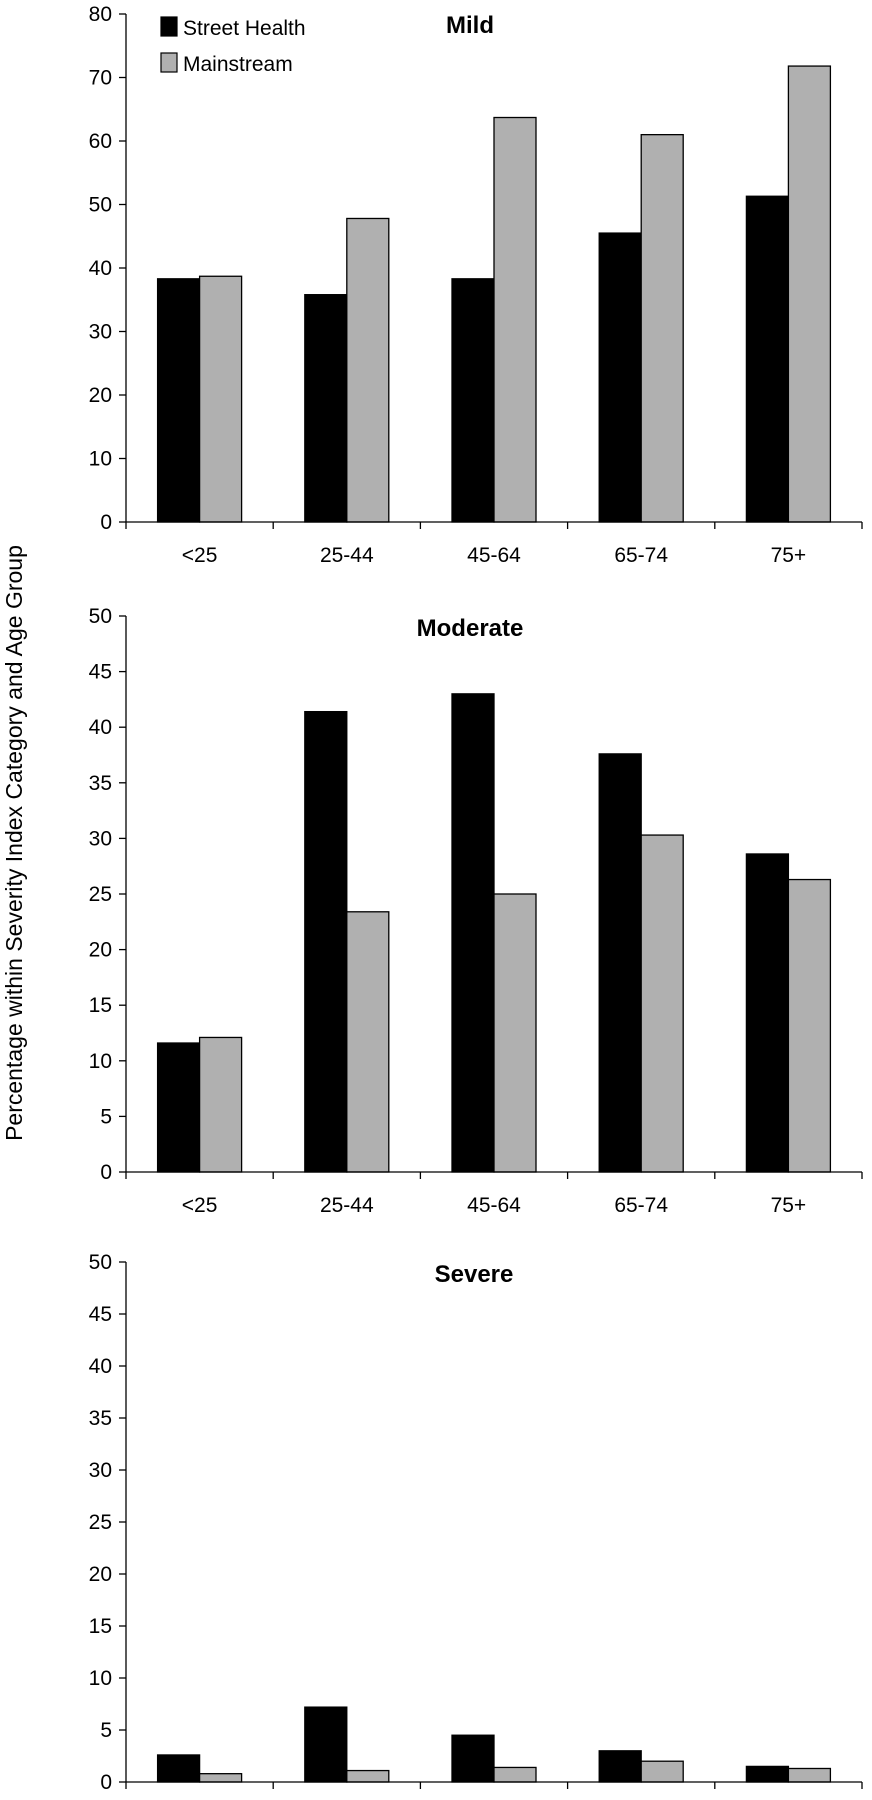 The image size is (872, 1800). What do you see at coordinates (244, 28) in the screenshot?
I see `legend-label-street-health: Street Health` at bounding box center [244, 28].